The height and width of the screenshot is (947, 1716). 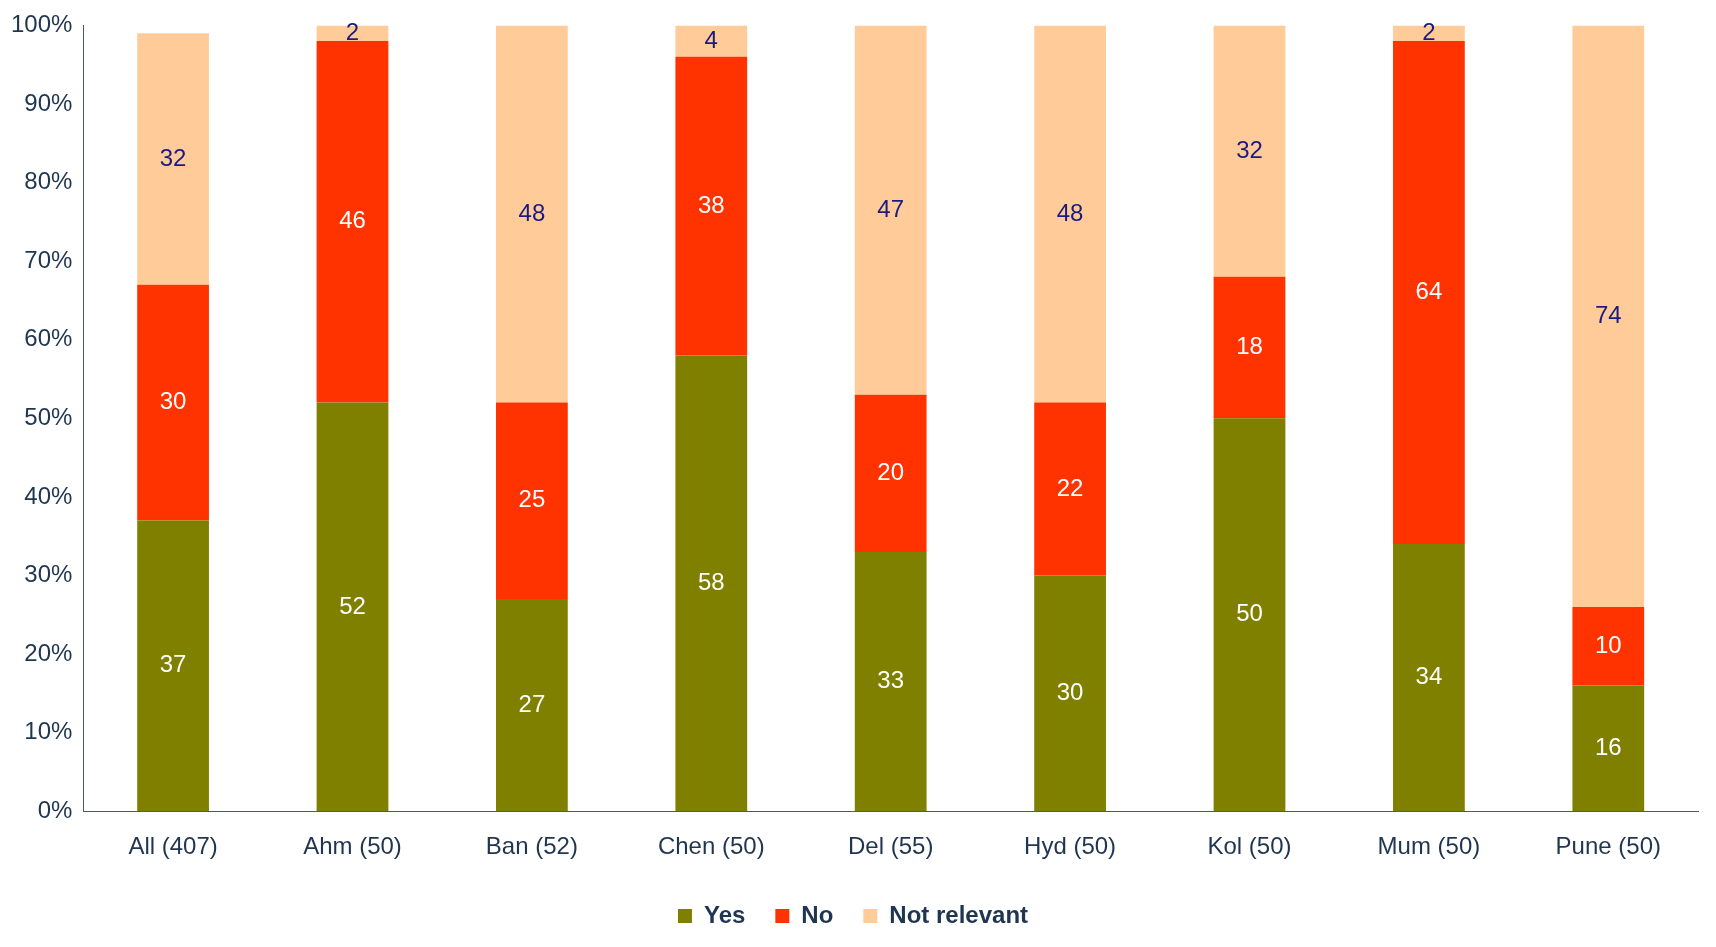 I want to click on y-tick-label: 60%, so click(x=48, y=338).